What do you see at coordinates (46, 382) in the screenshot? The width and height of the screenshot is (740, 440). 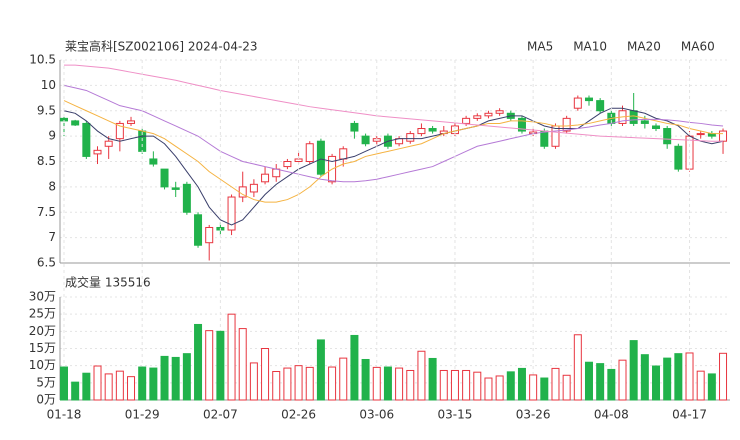 I see `y-tick-label: 5万` at bounding box center [46, 382].